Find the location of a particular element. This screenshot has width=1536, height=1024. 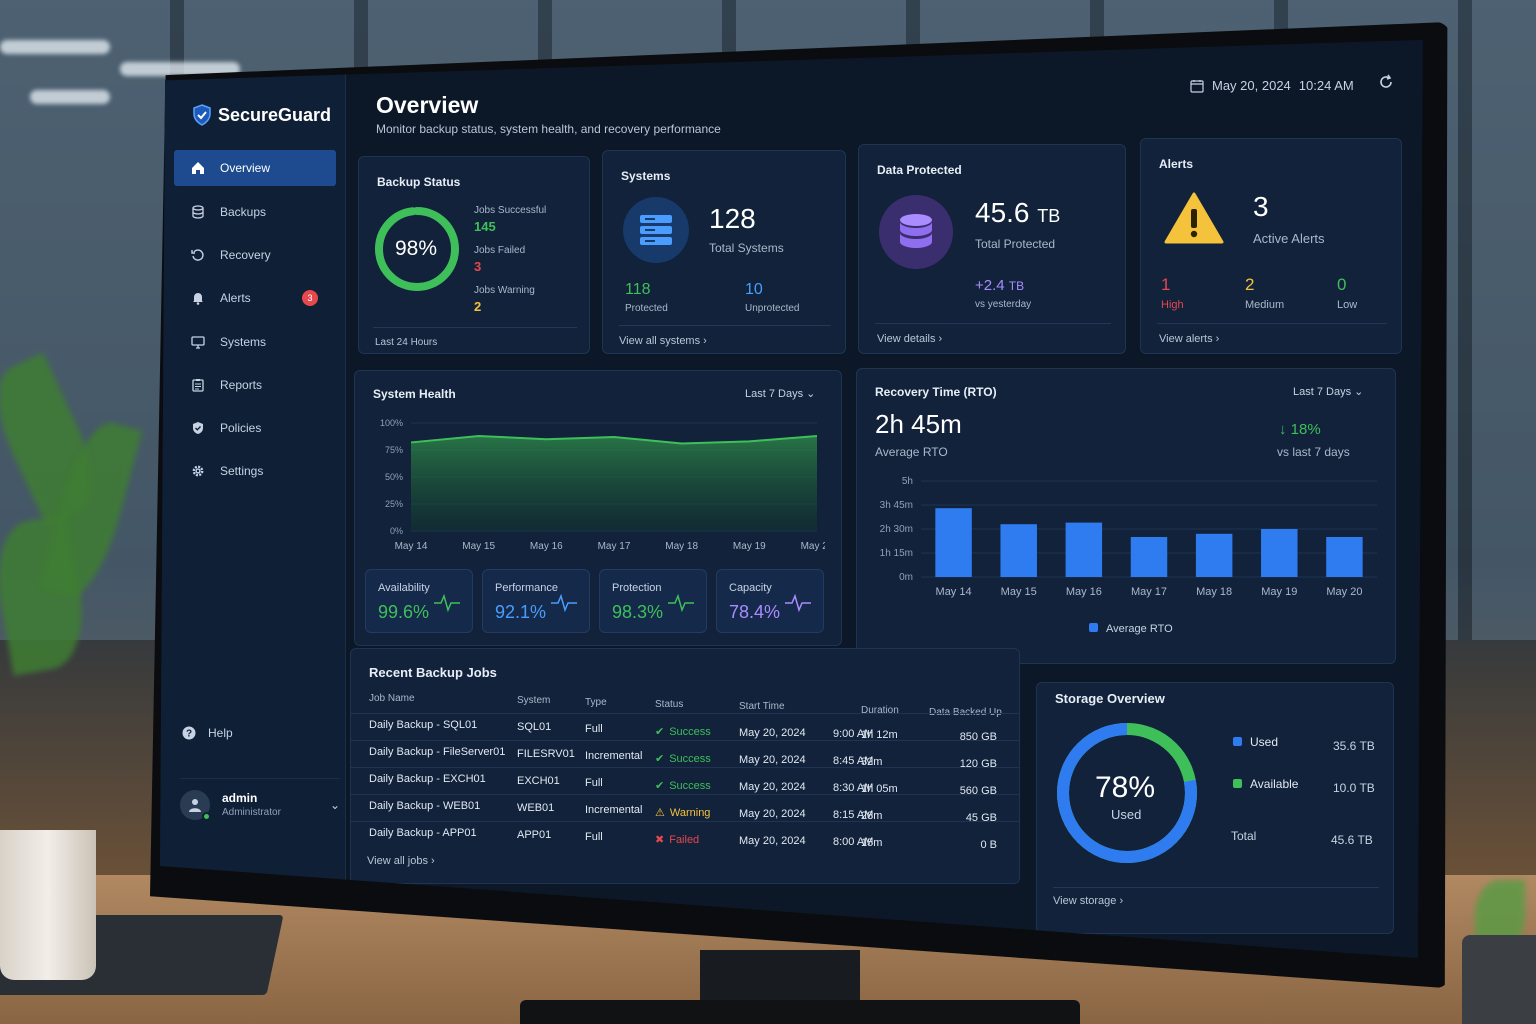

average-rto-value: 2h 45m is located at coordinates (918, 424).